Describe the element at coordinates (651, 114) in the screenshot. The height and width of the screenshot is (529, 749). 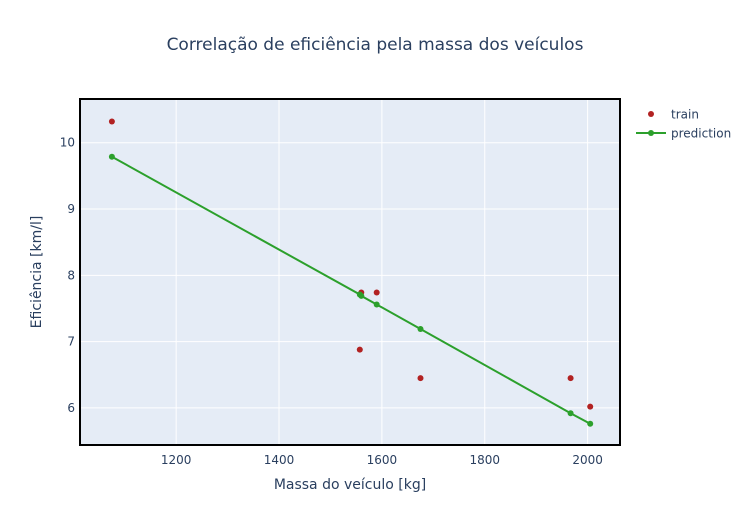
I see `legend-marker-train` at that location.